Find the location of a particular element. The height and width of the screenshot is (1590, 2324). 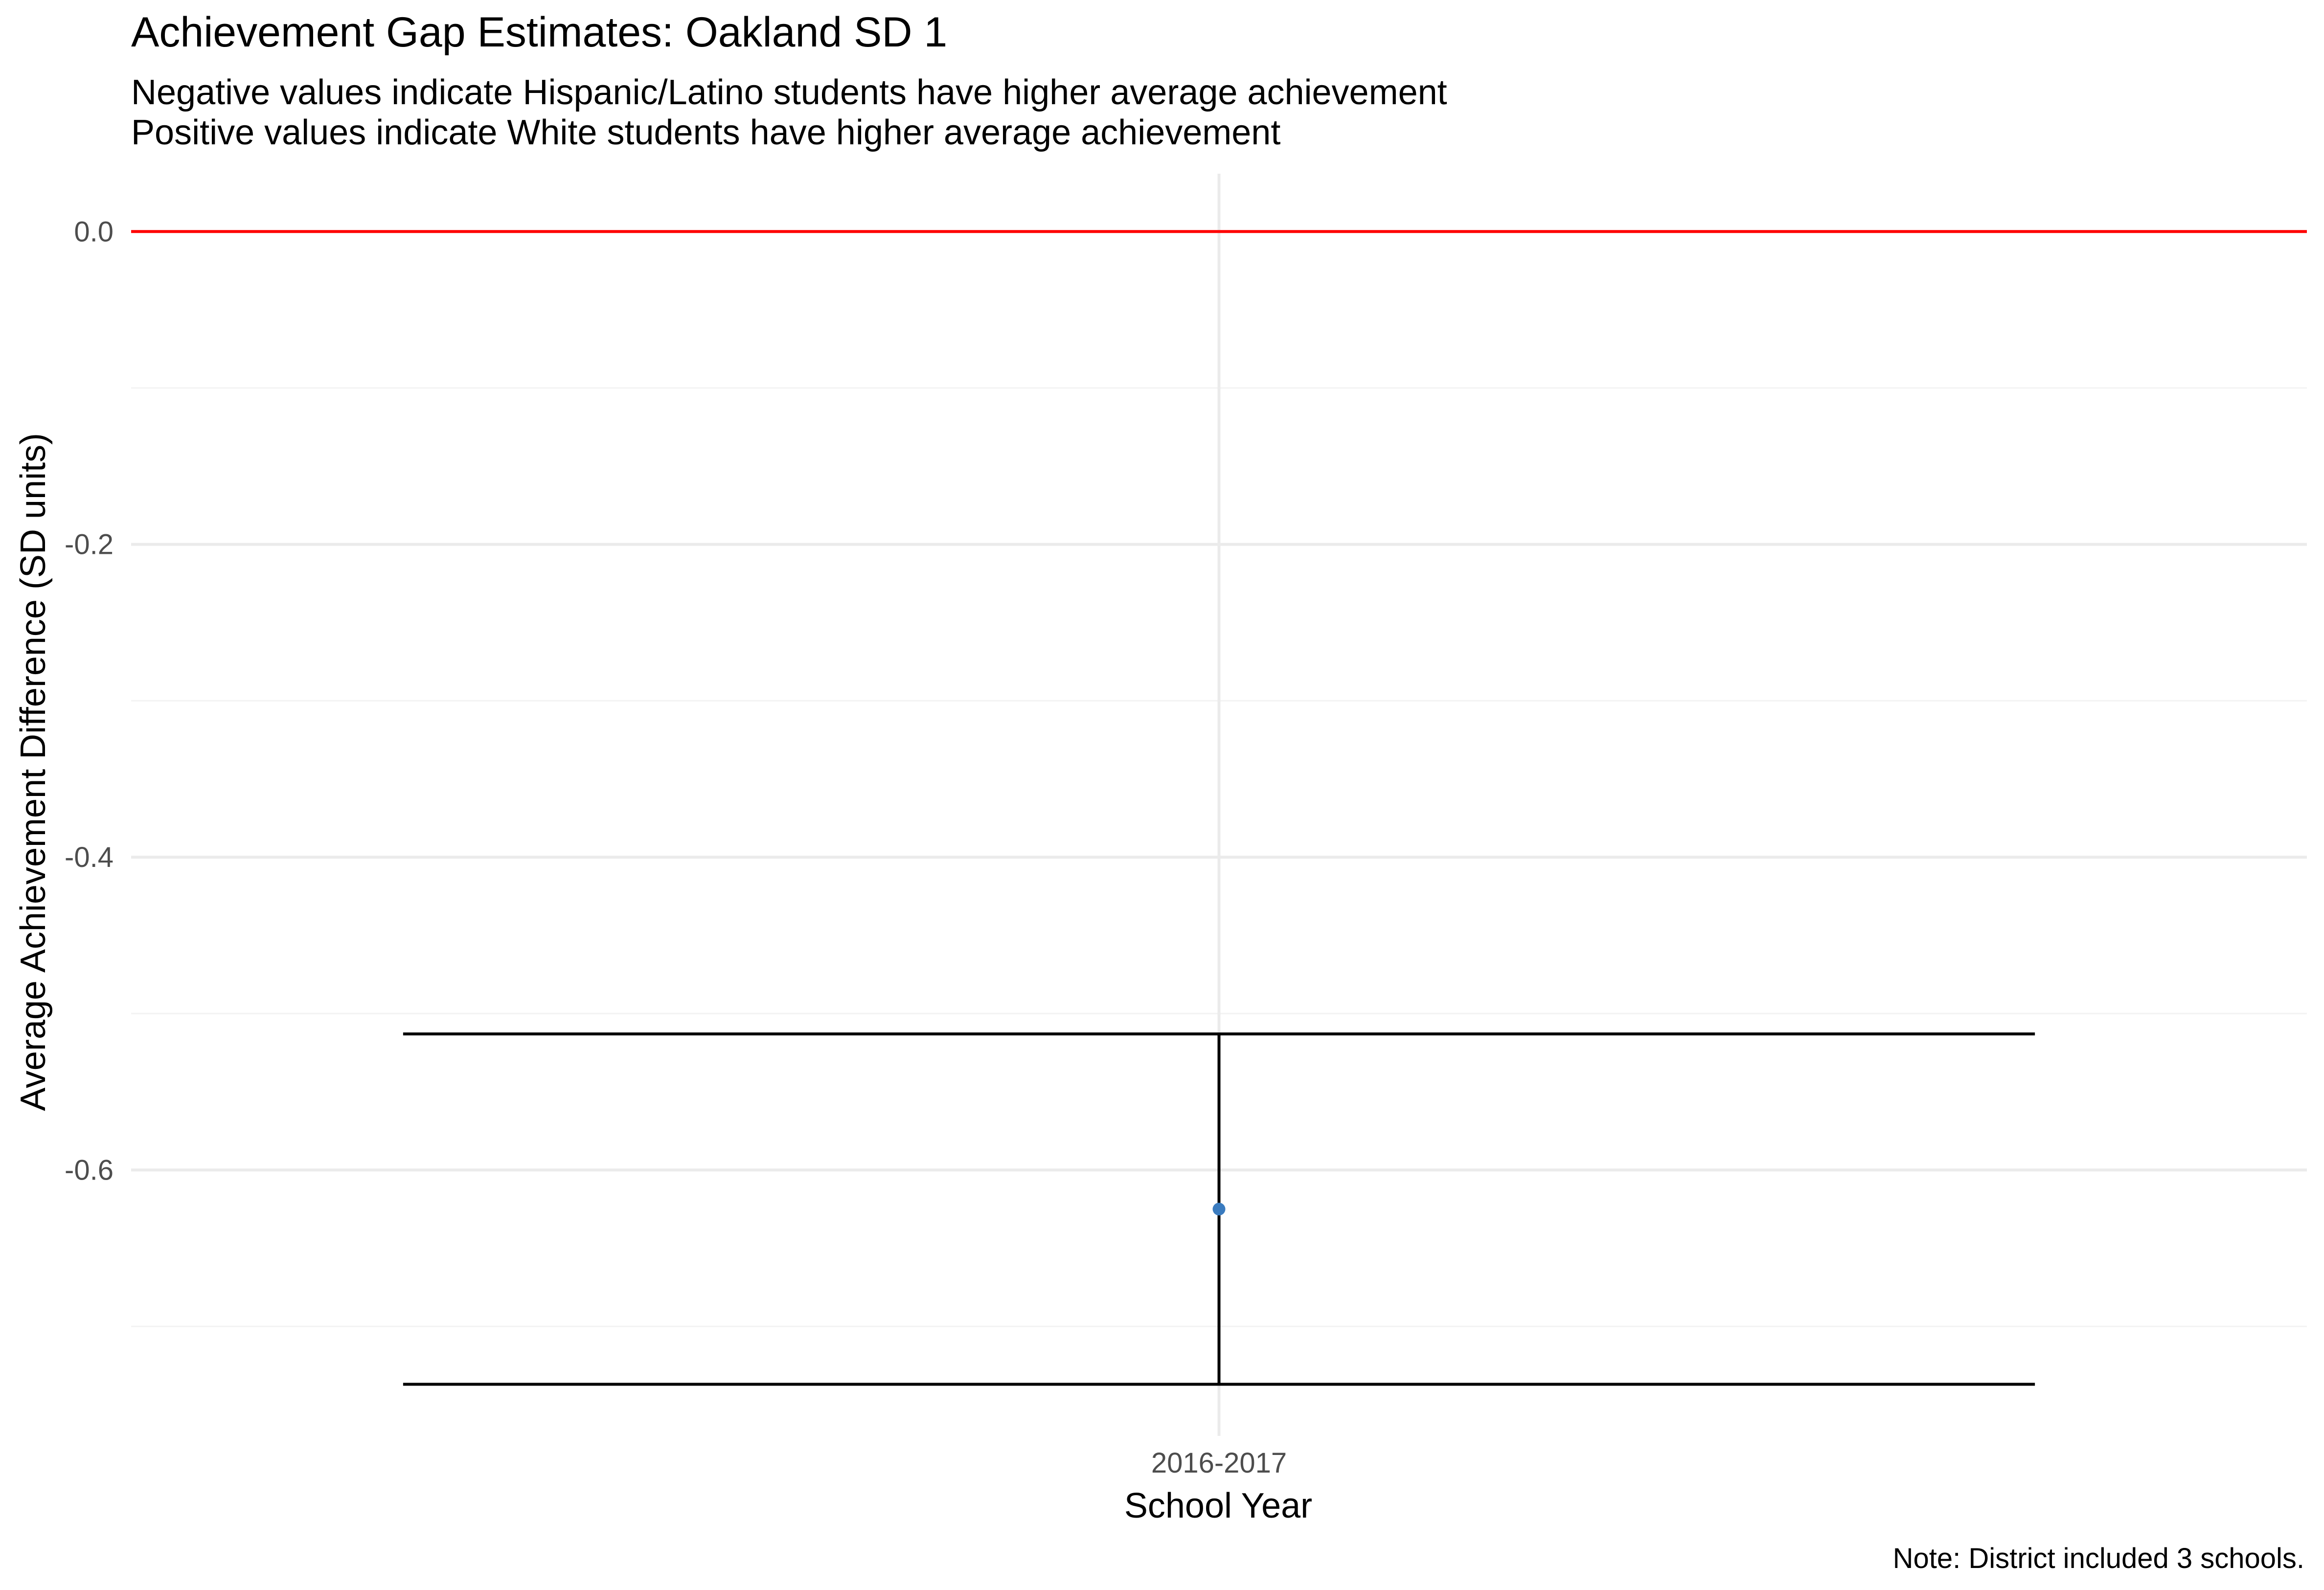

x-axis-ticks: 2016-2017 is located at coordinates (1219, 1463).